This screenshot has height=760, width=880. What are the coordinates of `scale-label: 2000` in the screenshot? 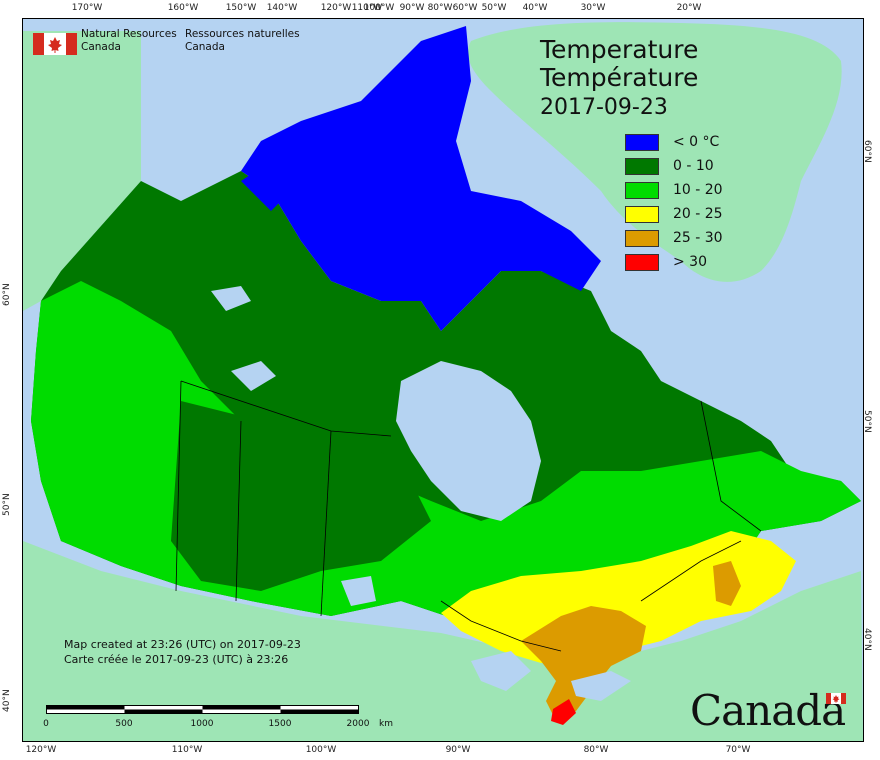 It's located at (358, 724).